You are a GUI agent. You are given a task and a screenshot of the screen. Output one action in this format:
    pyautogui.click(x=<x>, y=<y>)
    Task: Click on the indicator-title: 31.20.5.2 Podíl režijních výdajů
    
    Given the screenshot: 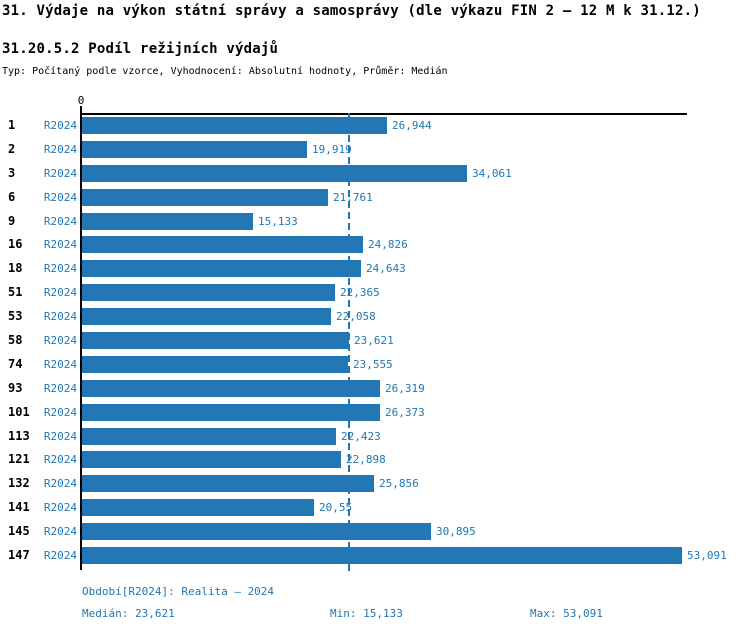 What is the action you would take?
    pyautogui.click(x=140, y=49)
    